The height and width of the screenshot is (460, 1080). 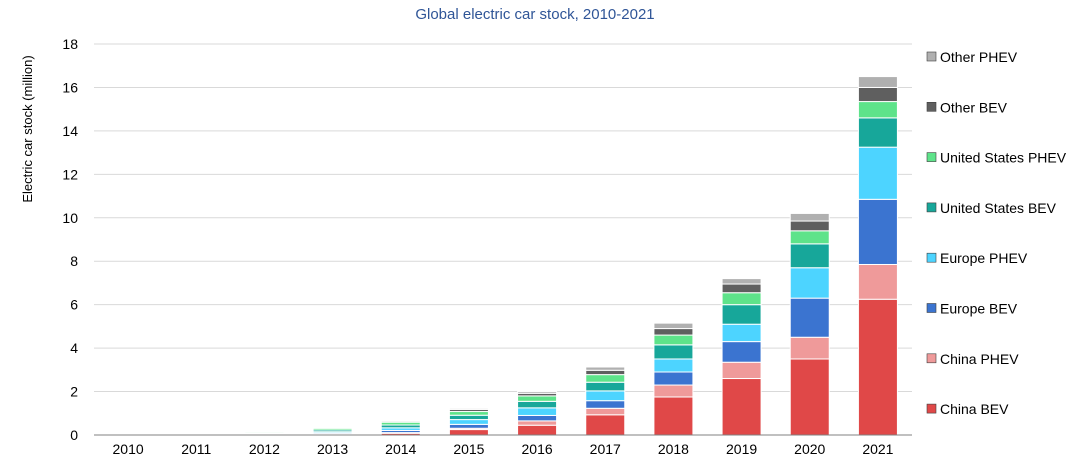 What do you see at coordinates (74, 261) in the screenshot?
I see `y-tick-label: 8` at bounding box center [74, 261].